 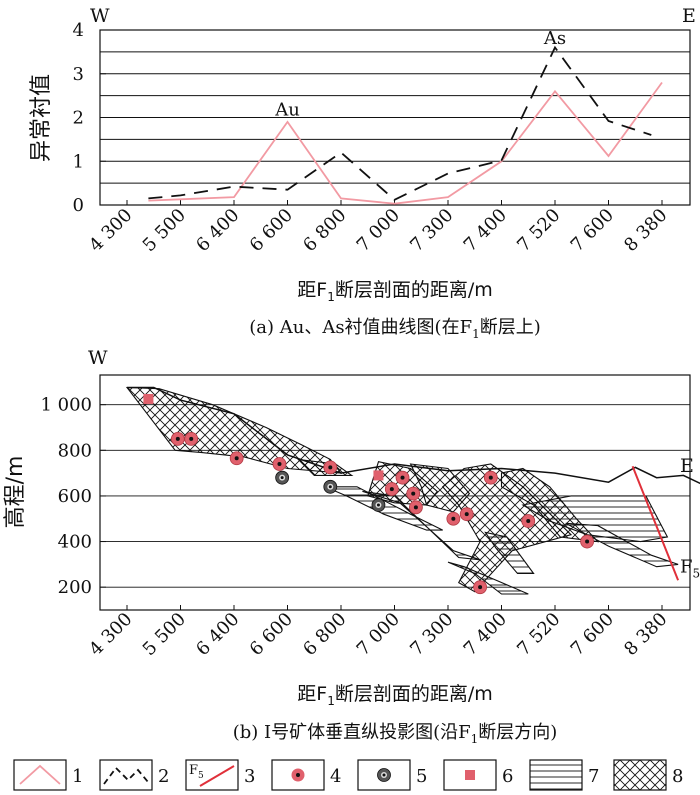 What do you see at coordinates (640, 775) in the screenshot?
I see `legend-box-crosshatch` at bounding box center [640, 775].